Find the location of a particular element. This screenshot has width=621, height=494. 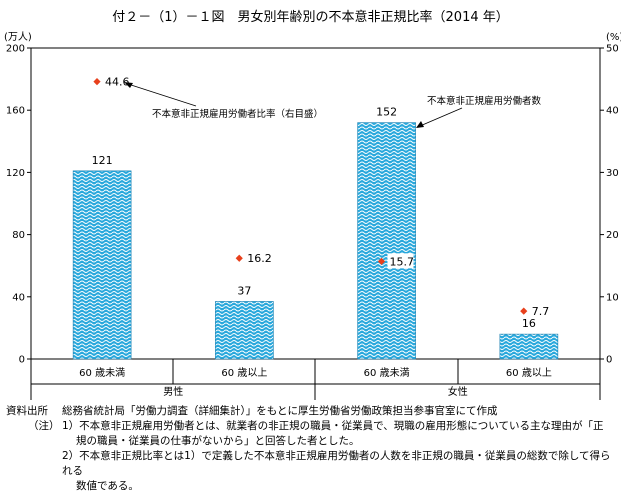

left-tick-label: 40 is located at coordinates (18, 297).